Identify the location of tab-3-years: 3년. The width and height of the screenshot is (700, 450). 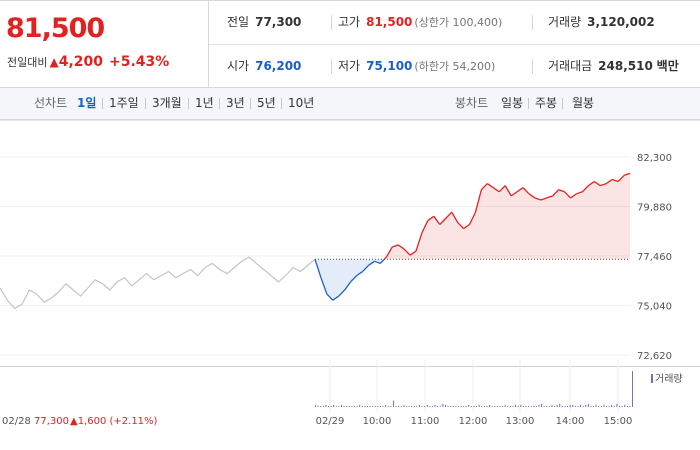
(235, 103).